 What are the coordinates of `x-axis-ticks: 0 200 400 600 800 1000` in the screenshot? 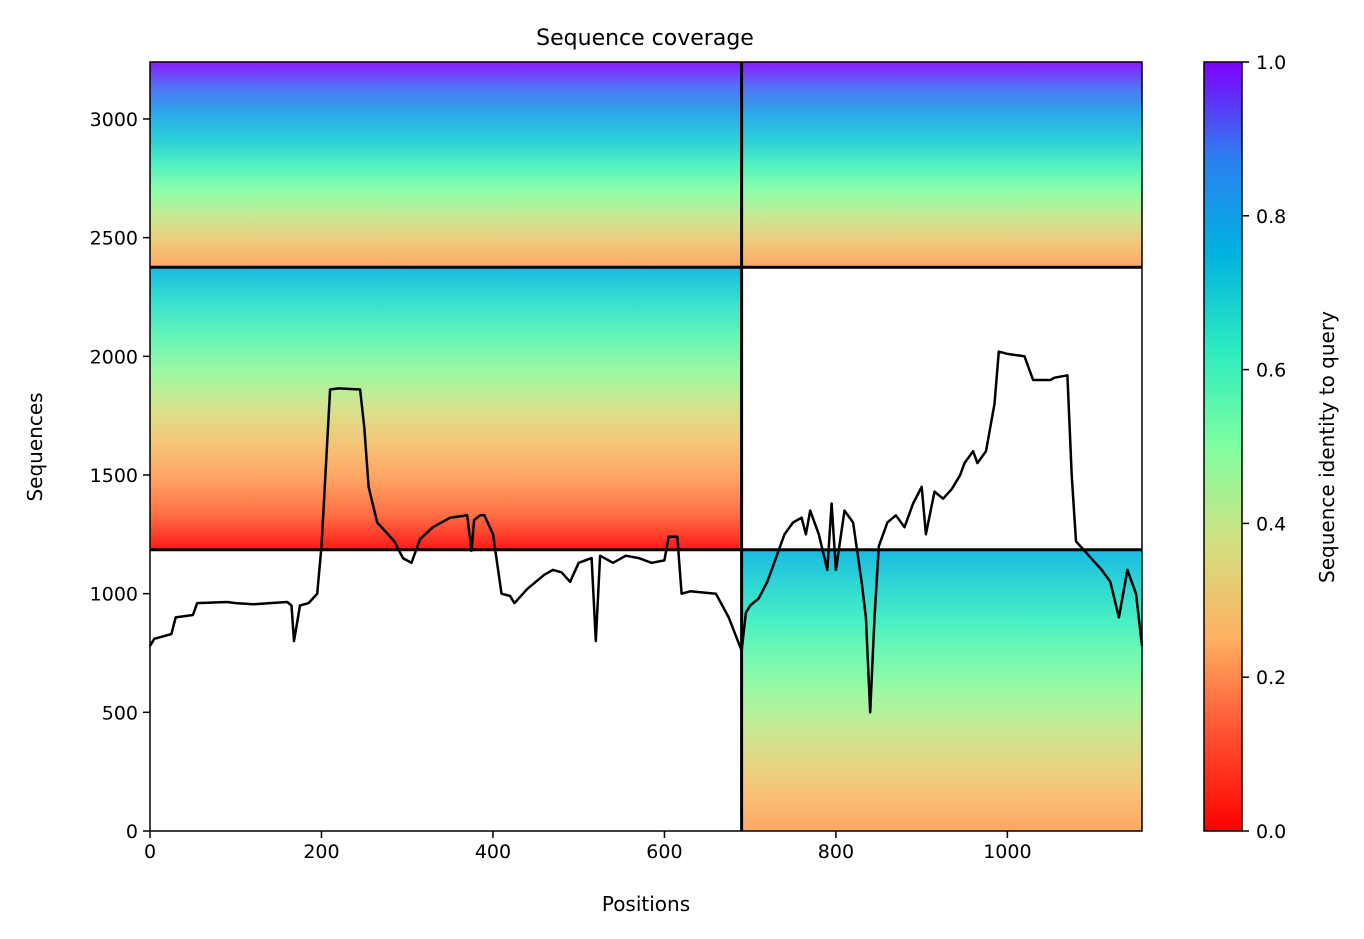 It's located at (588, 847).